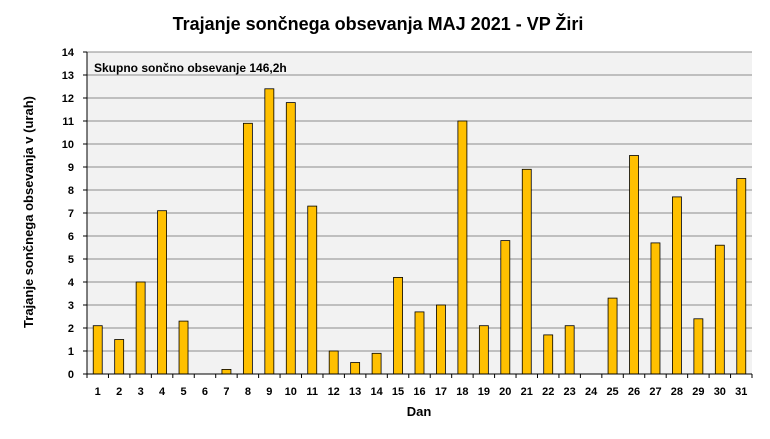  Describe the element at coordinates (591, 392) in the screenshot. I see `x-tick-label: 24` at that location.